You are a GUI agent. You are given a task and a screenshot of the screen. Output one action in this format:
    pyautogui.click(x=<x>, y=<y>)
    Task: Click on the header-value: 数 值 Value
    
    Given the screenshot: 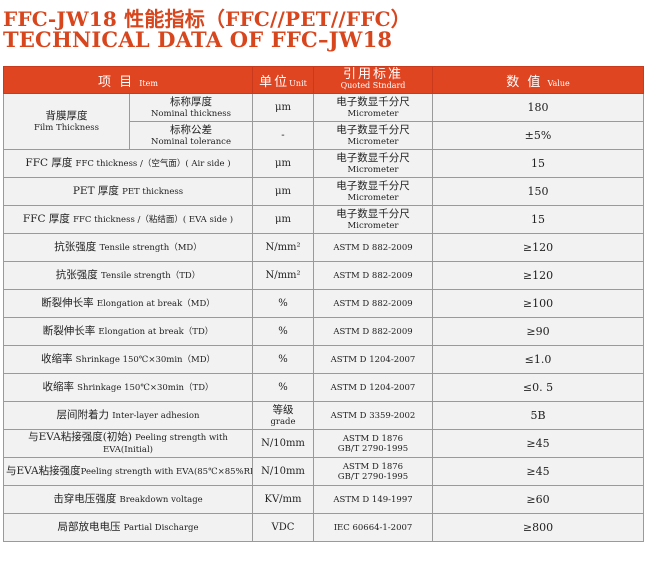 What is the action you would take?
    pyautogui.click(x=538, y=80)
    